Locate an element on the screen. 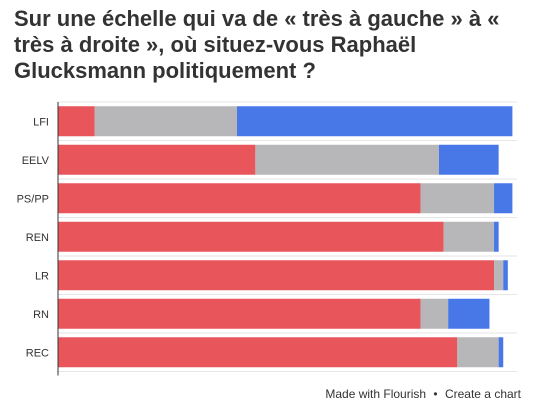  category-label: RN is located at coordinates (41, 315).